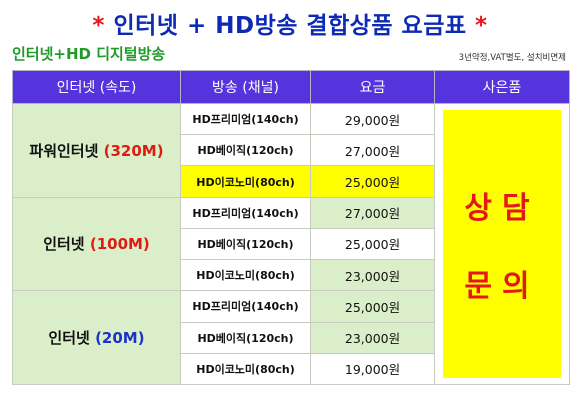 Image resolution: width=580 pixels, height=401 pixels. I want to click on title-text: 인터넷 + HD방송 결합상품 요금표, so click(290, 26).